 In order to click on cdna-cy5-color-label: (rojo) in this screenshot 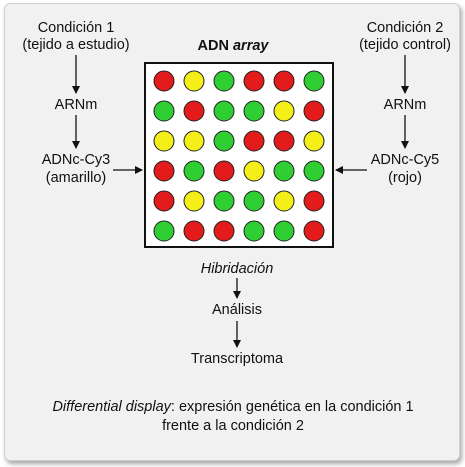, I will do `click(405, 178)`.